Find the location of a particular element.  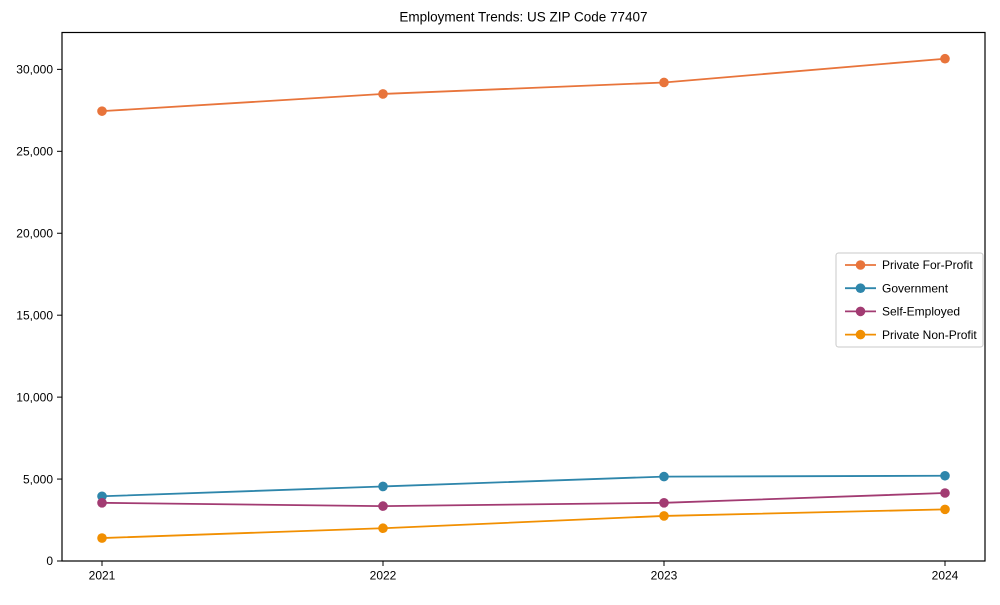

legend-box is located at coordinates (909, 300).